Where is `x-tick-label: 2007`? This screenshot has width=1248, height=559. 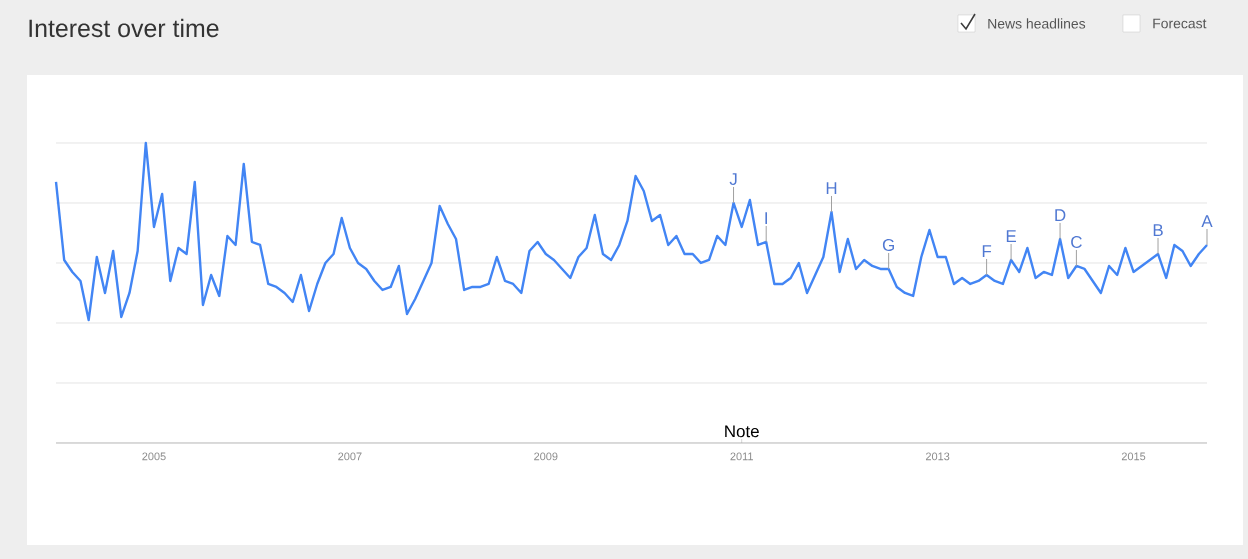
x-tick-label: 2007 is located at coordinates (350, 456).